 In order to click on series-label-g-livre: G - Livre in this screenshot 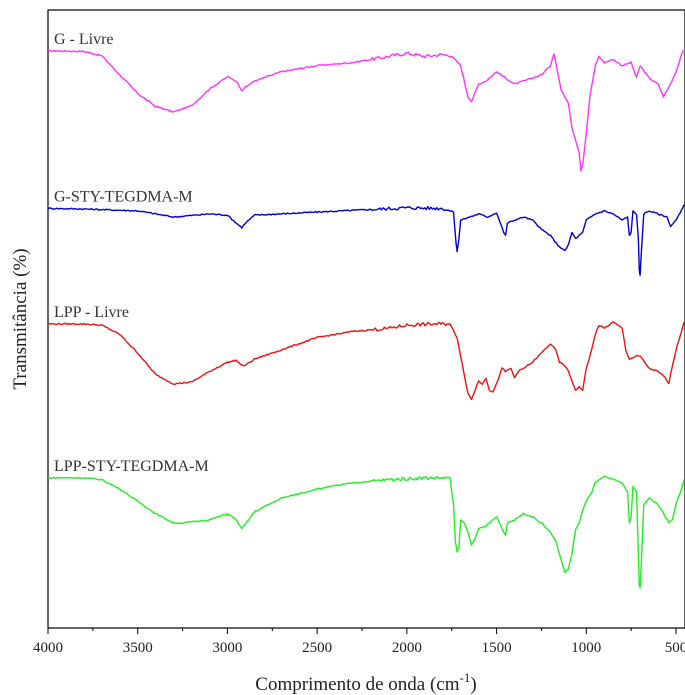, I will do `click(84, 39)`.